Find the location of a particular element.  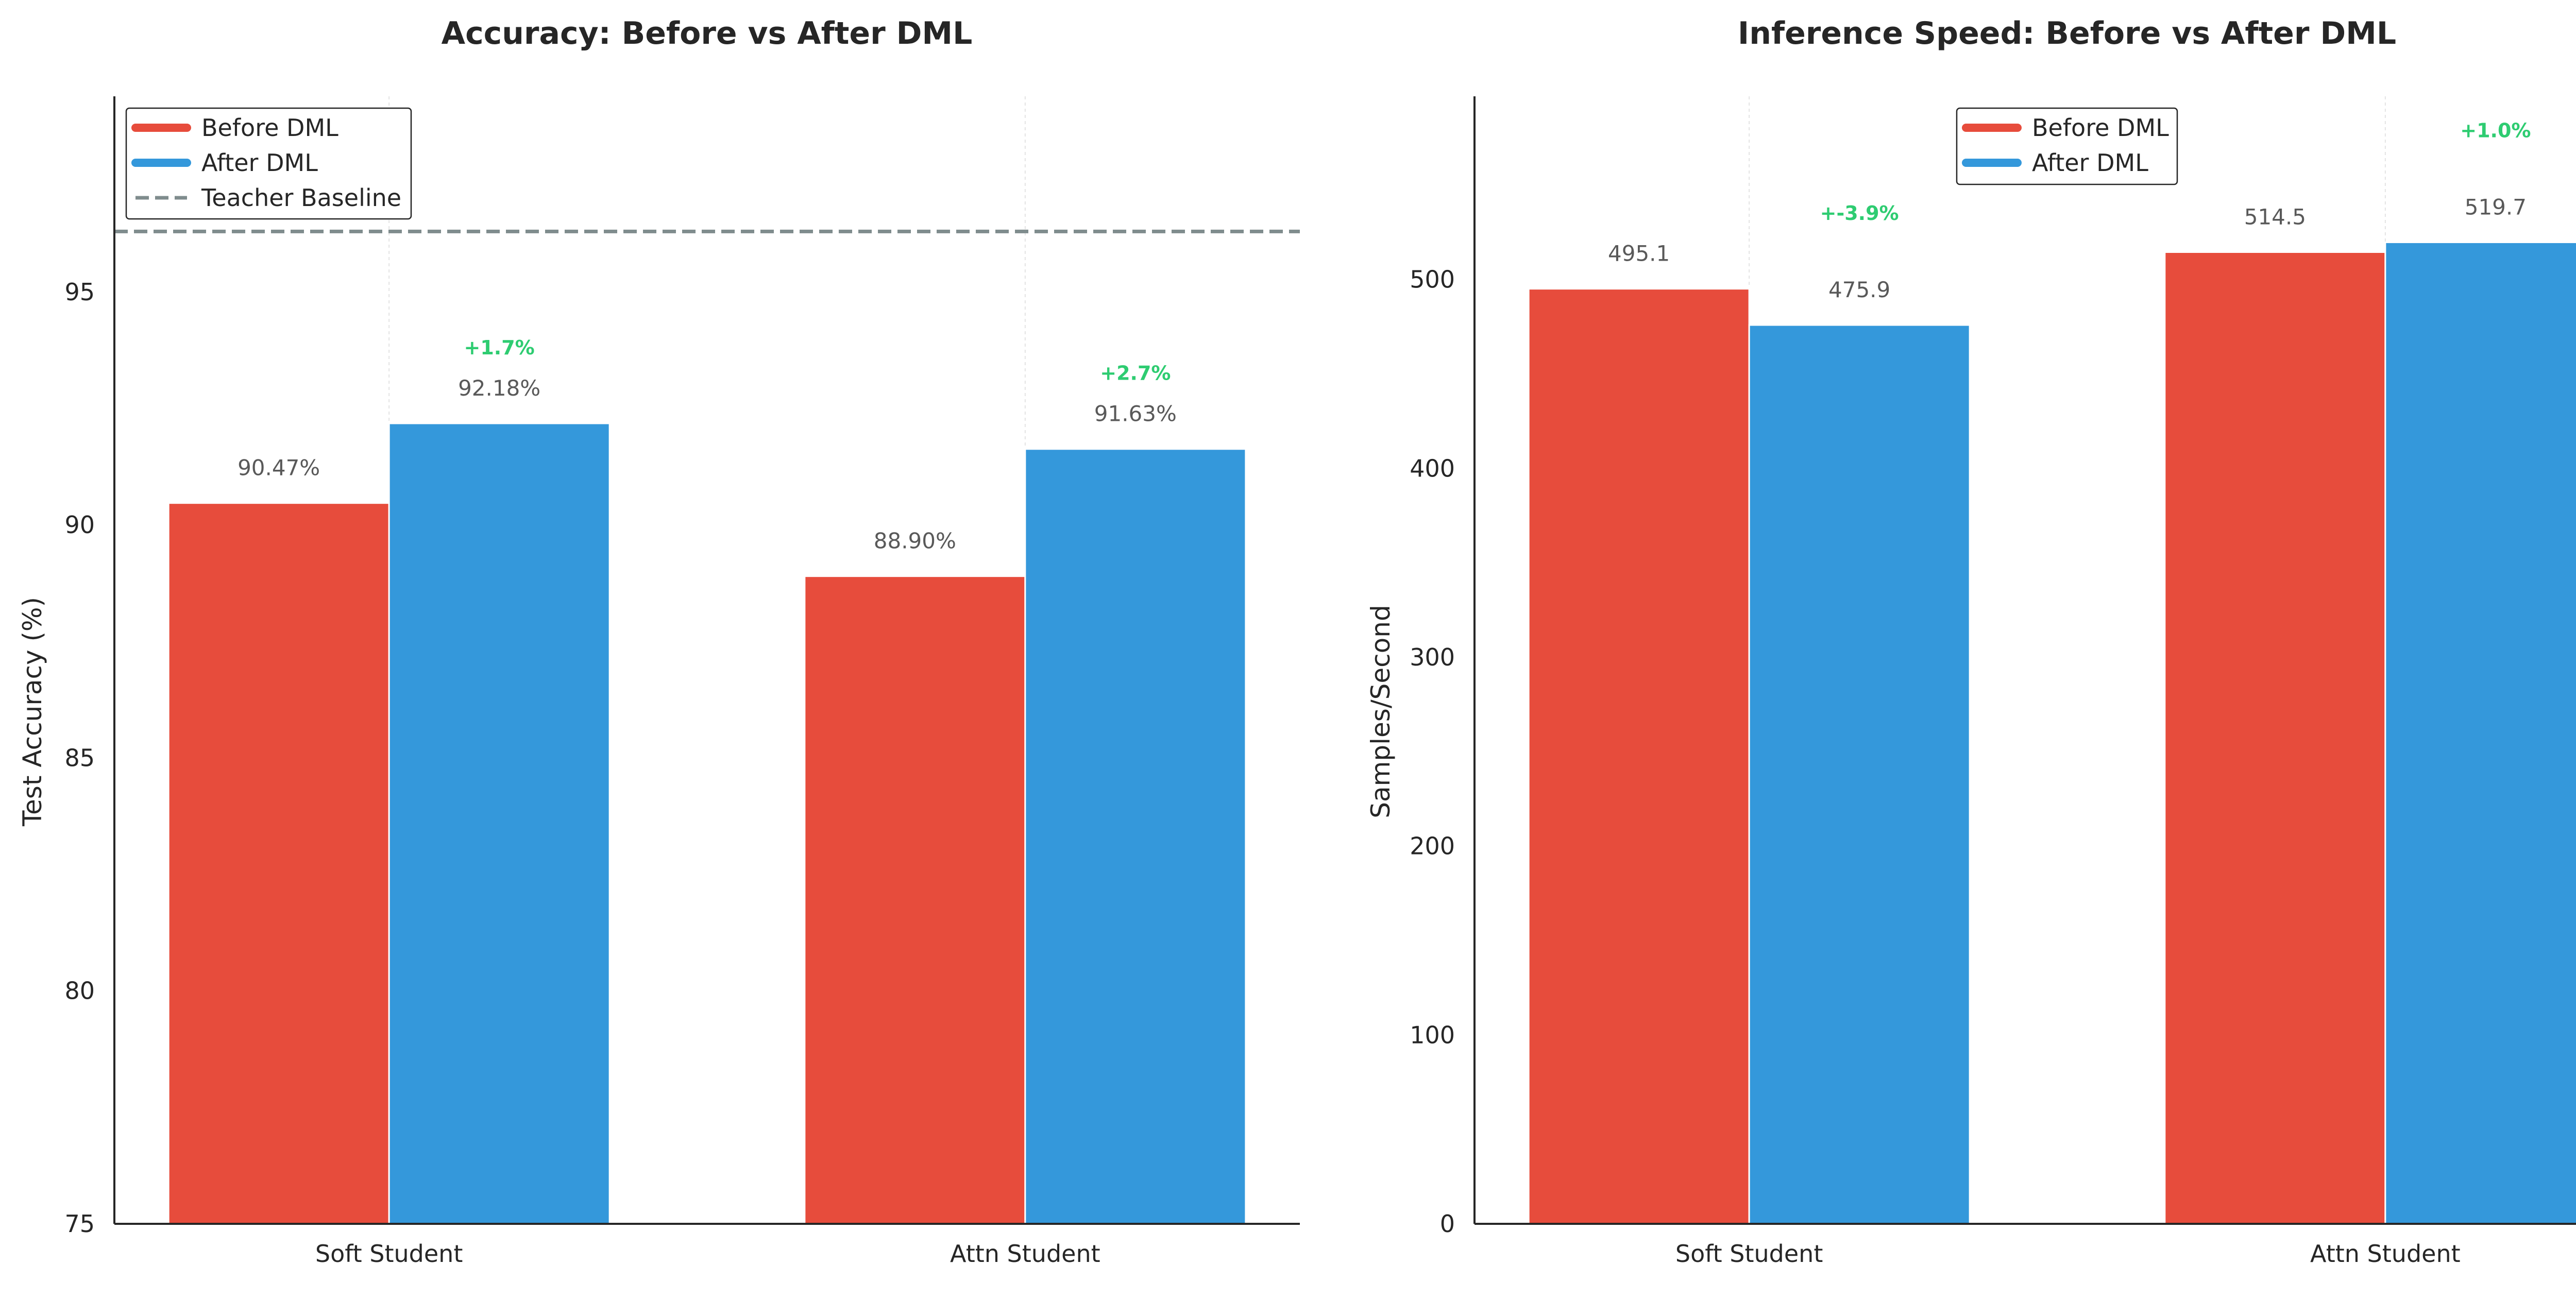

y-tick-label: 75 is located at coordinates (79, 1224).